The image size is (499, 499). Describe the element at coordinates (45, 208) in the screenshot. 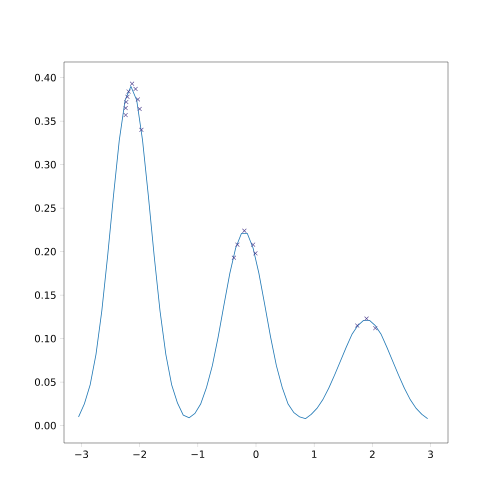

I see `y-tick-label: 0.25` at that location.